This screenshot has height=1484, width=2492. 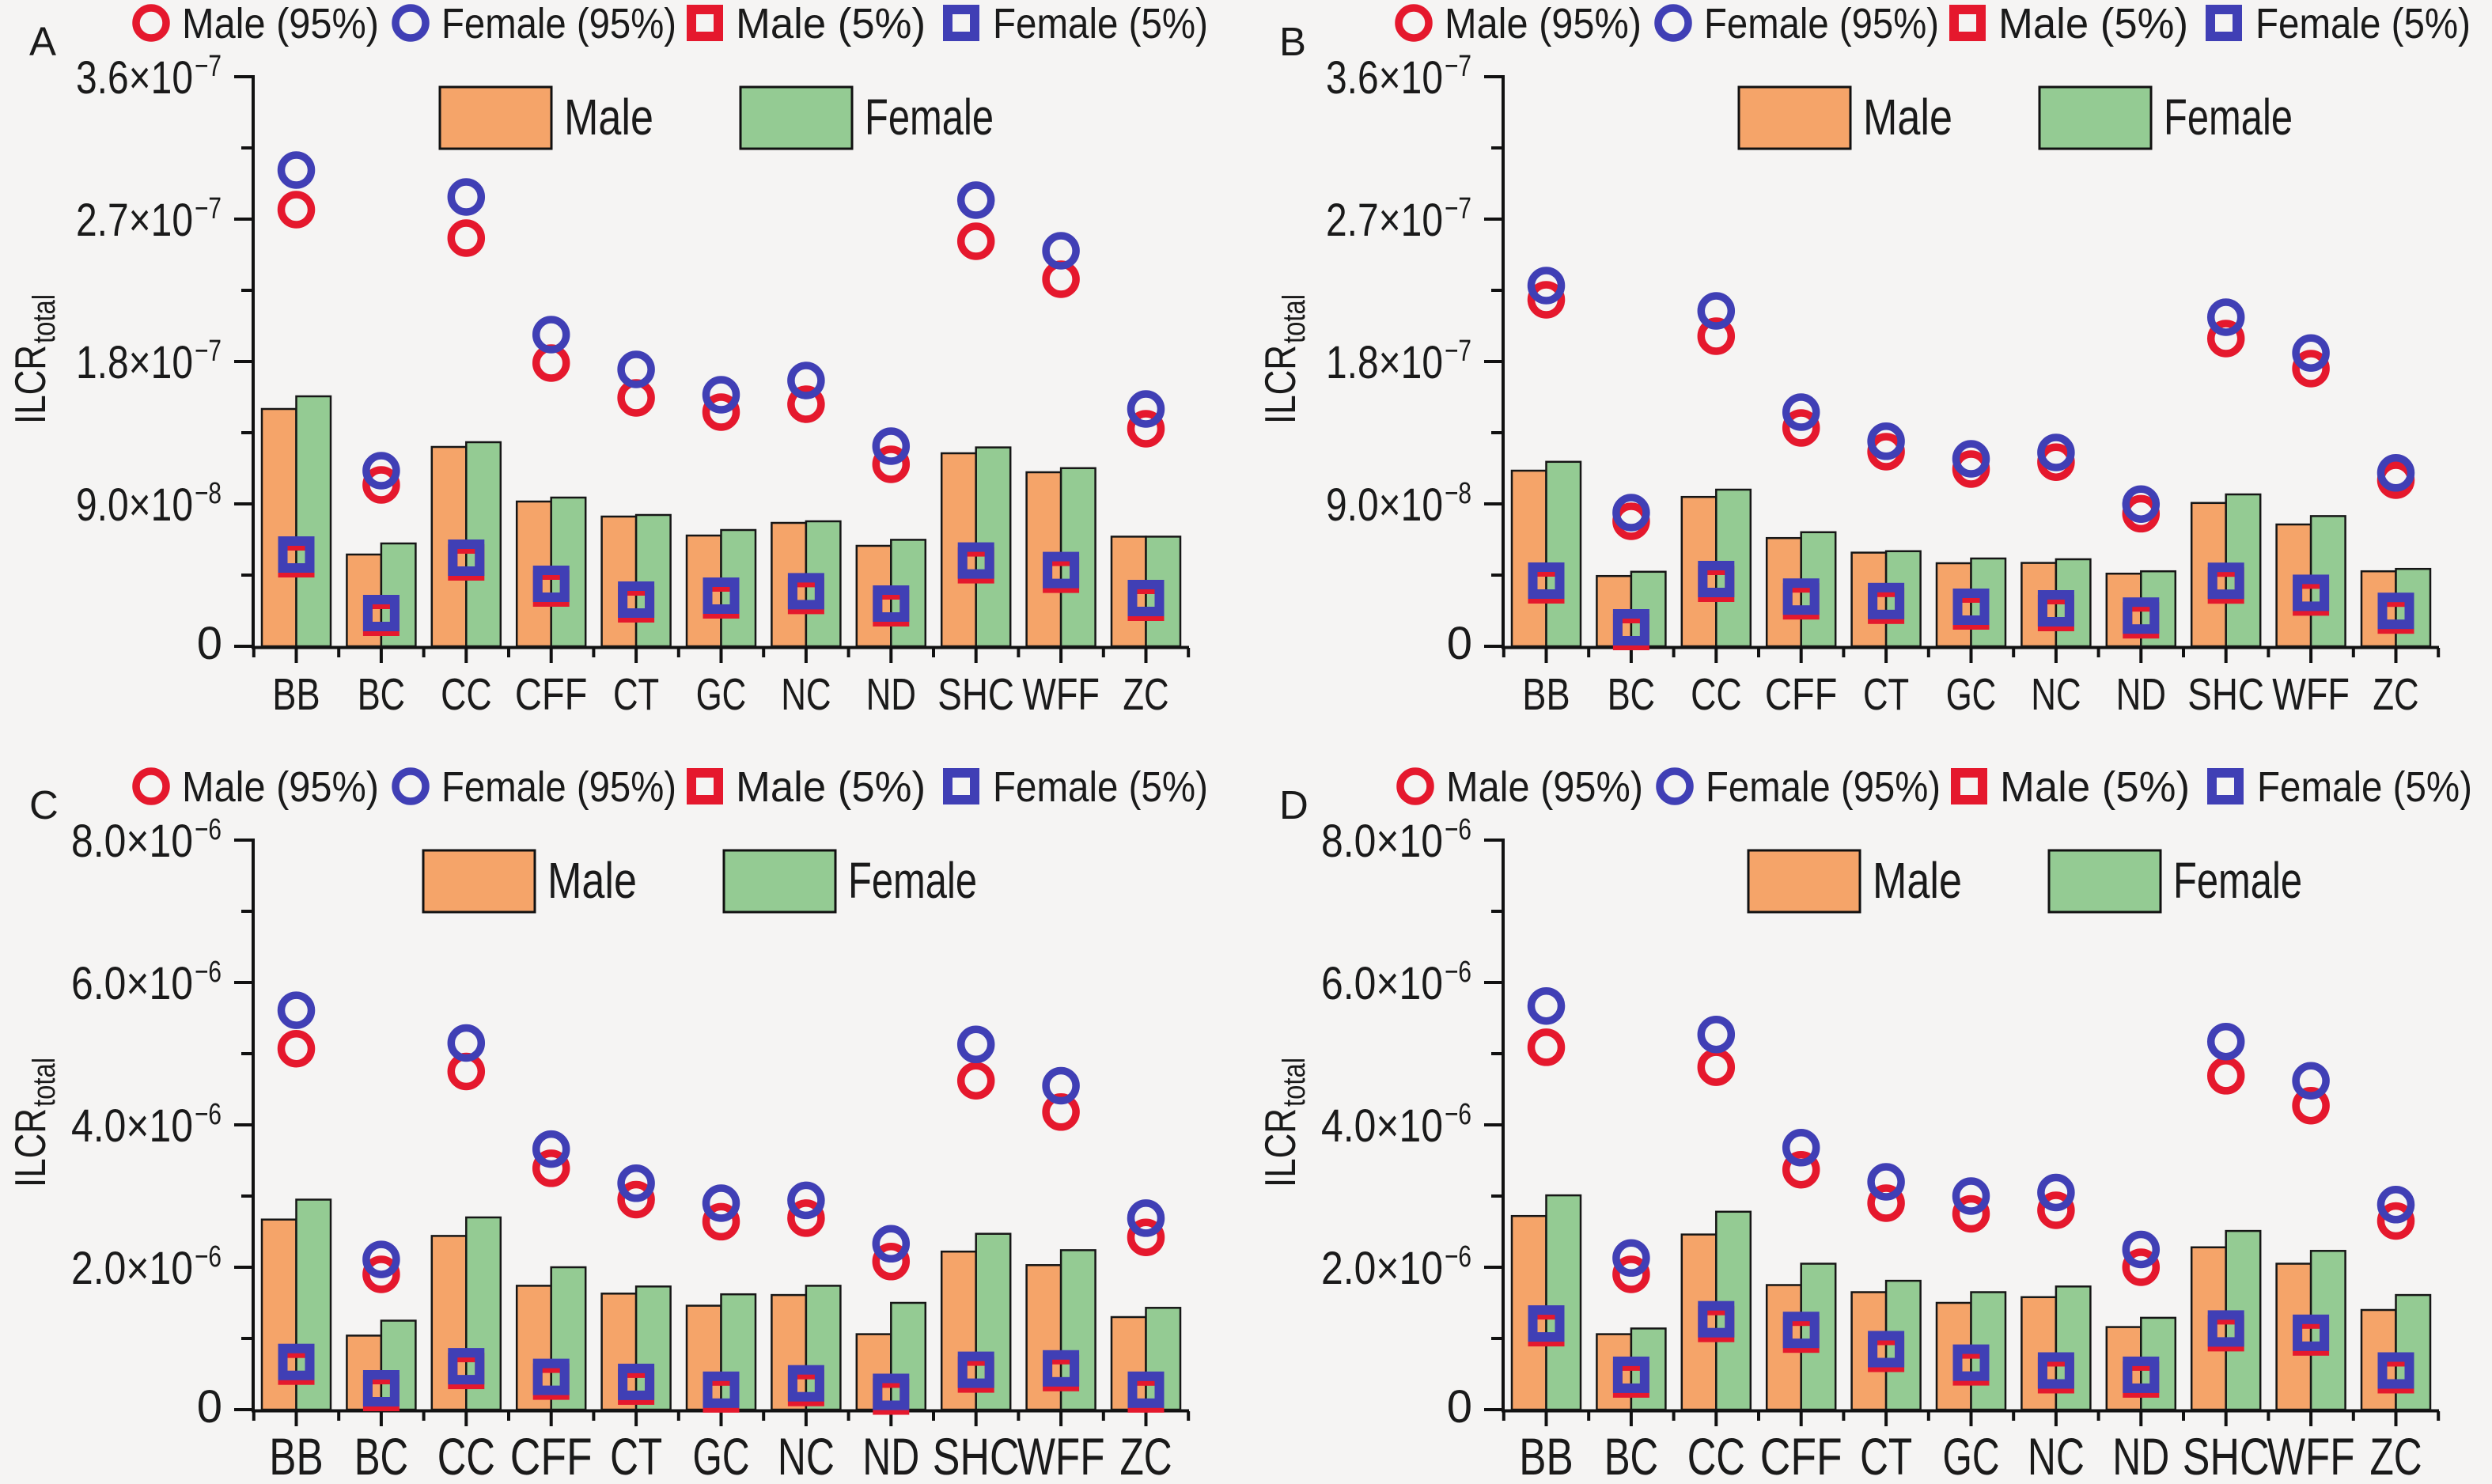 I want to click on svg-text: Female, so click(x=2237, y=880).